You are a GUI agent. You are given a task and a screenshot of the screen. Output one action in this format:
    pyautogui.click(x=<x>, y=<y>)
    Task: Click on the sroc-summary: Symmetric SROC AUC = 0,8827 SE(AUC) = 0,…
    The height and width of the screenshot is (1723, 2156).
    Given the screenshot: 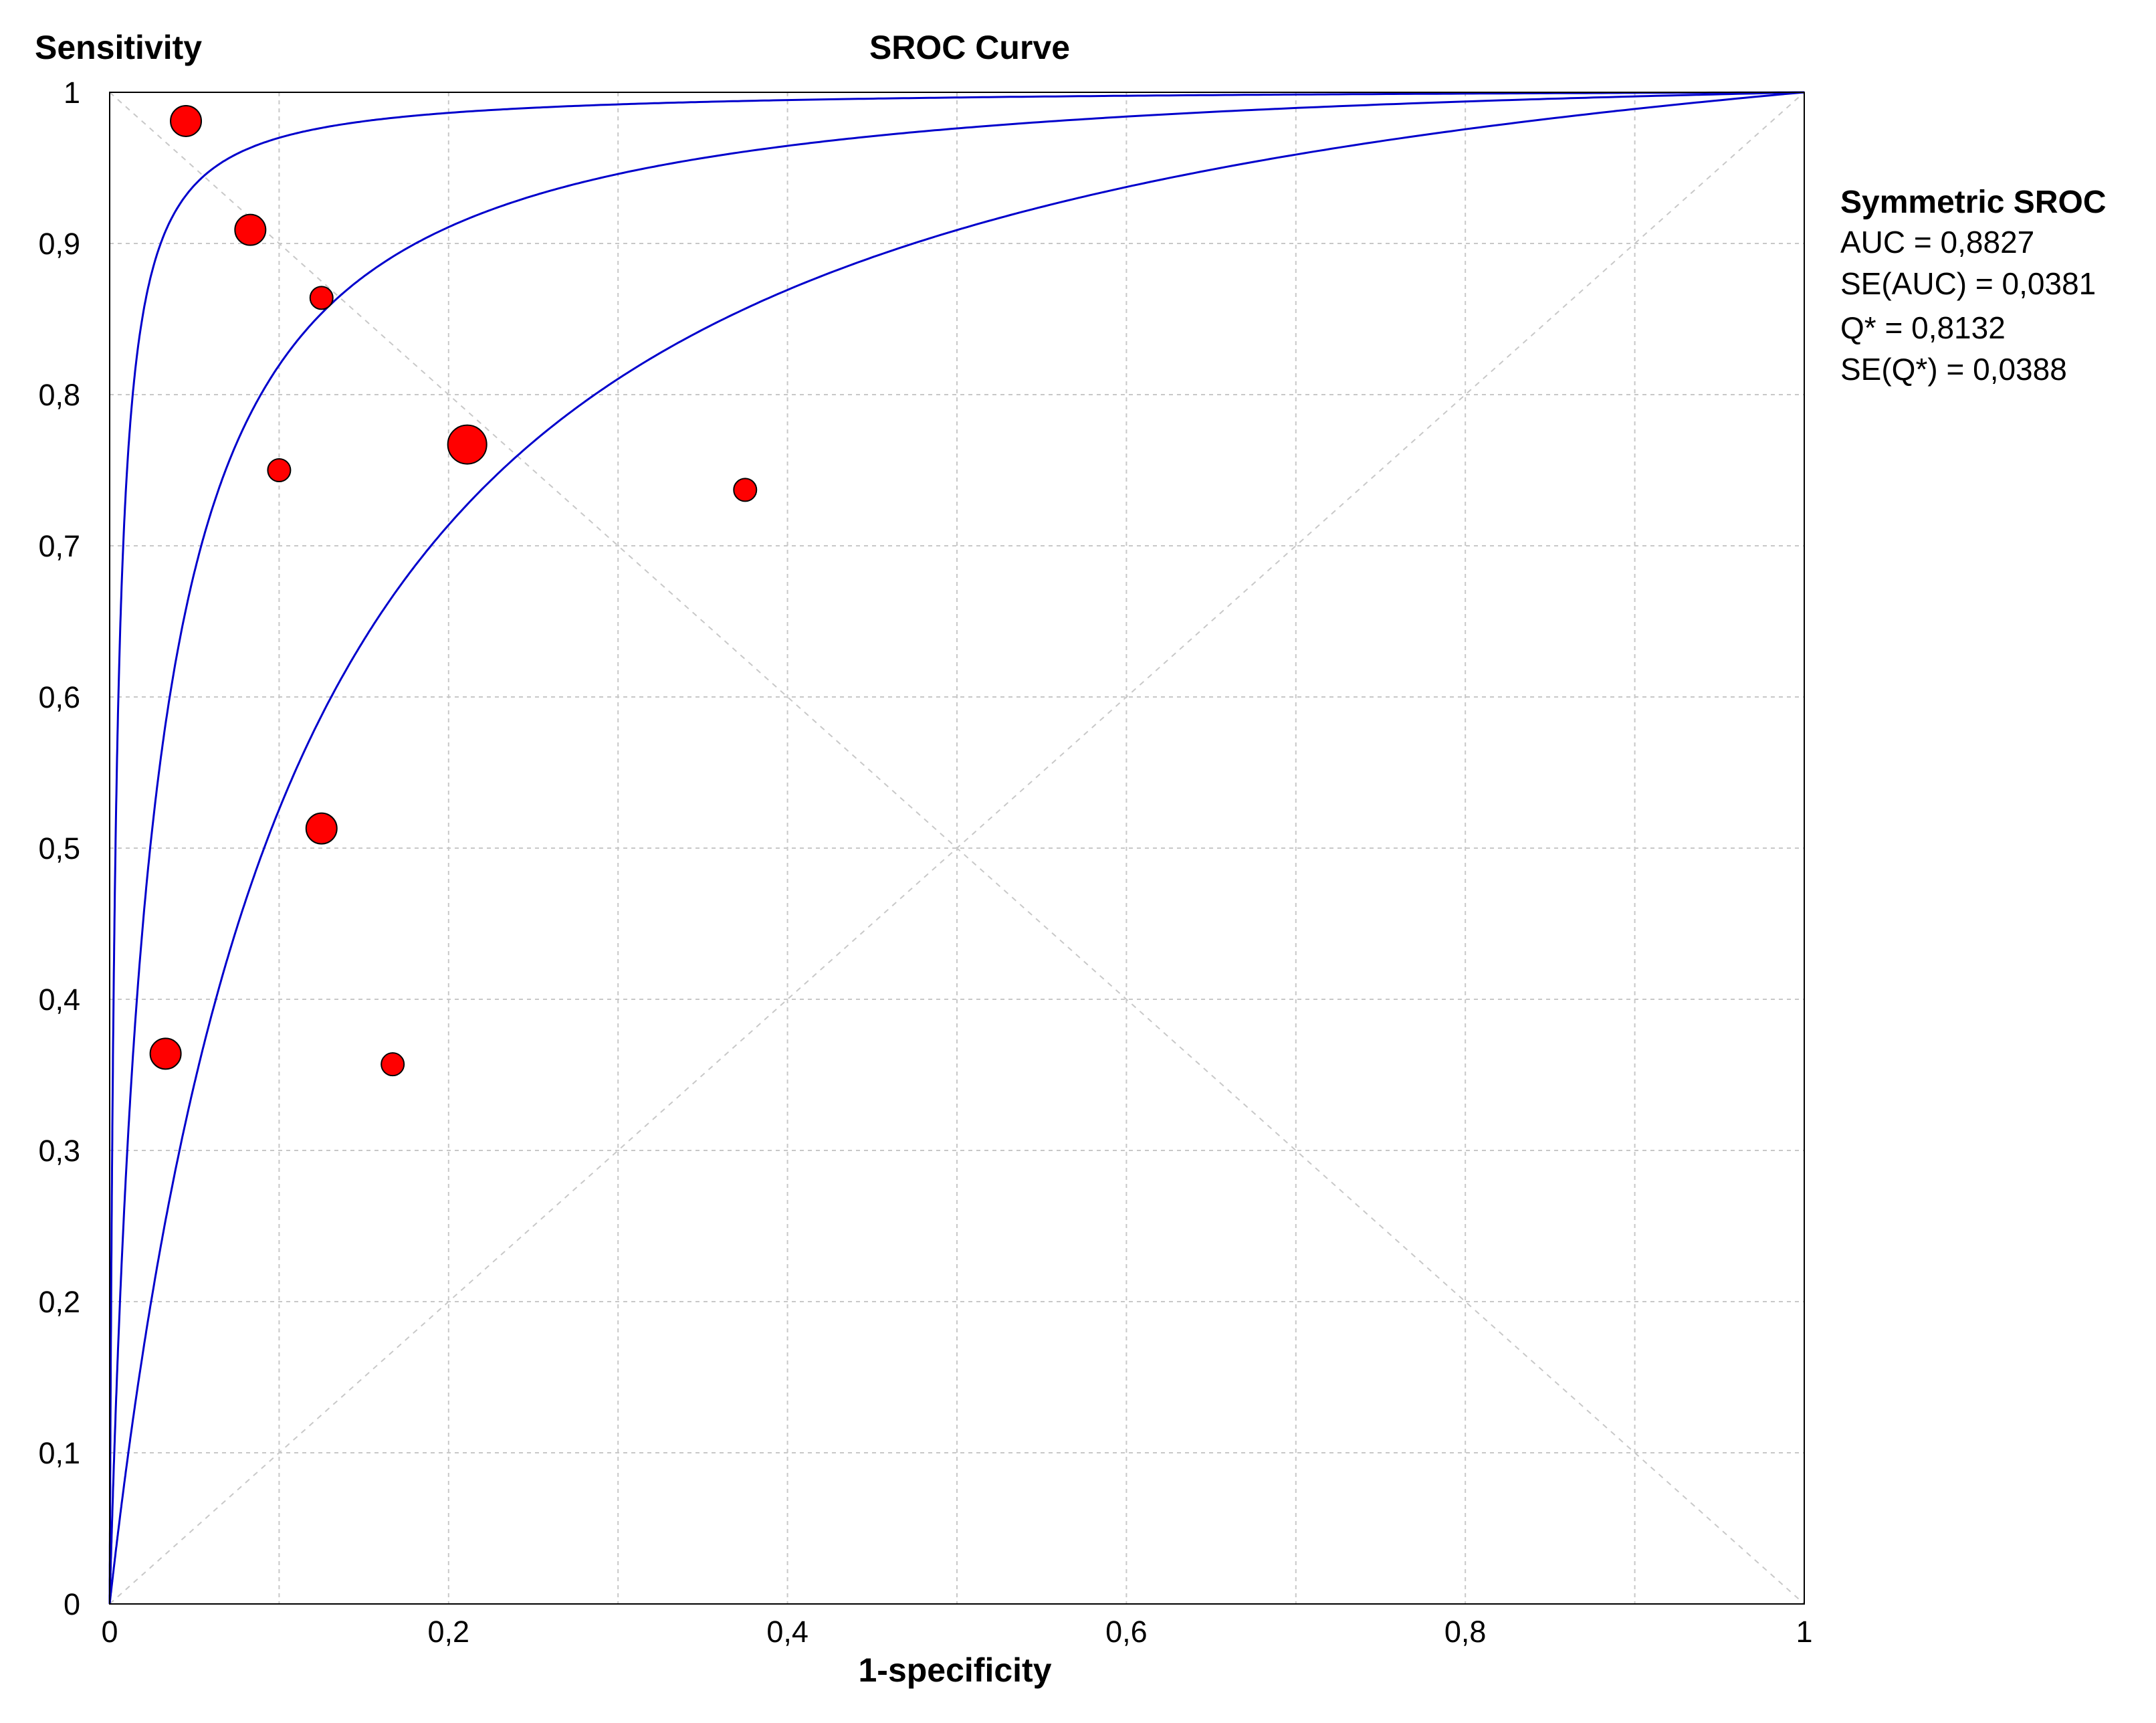 What is the action you would take?
    pyautogui.click(x=1973, y=286)
    